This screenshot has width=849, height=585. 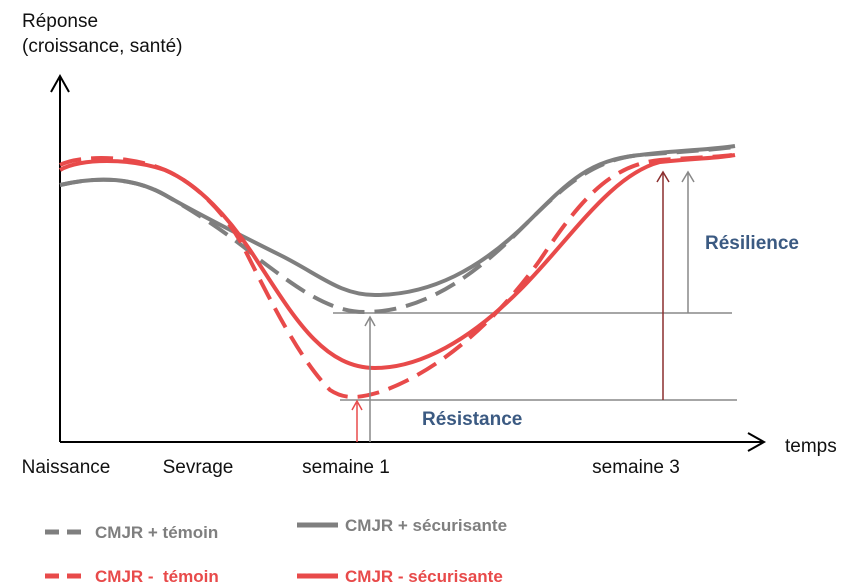 What do you see at coordinates (156, 532) in the screenshot?
I see `legend-label: CMJR + témoin` at bounding box center [156, 532].